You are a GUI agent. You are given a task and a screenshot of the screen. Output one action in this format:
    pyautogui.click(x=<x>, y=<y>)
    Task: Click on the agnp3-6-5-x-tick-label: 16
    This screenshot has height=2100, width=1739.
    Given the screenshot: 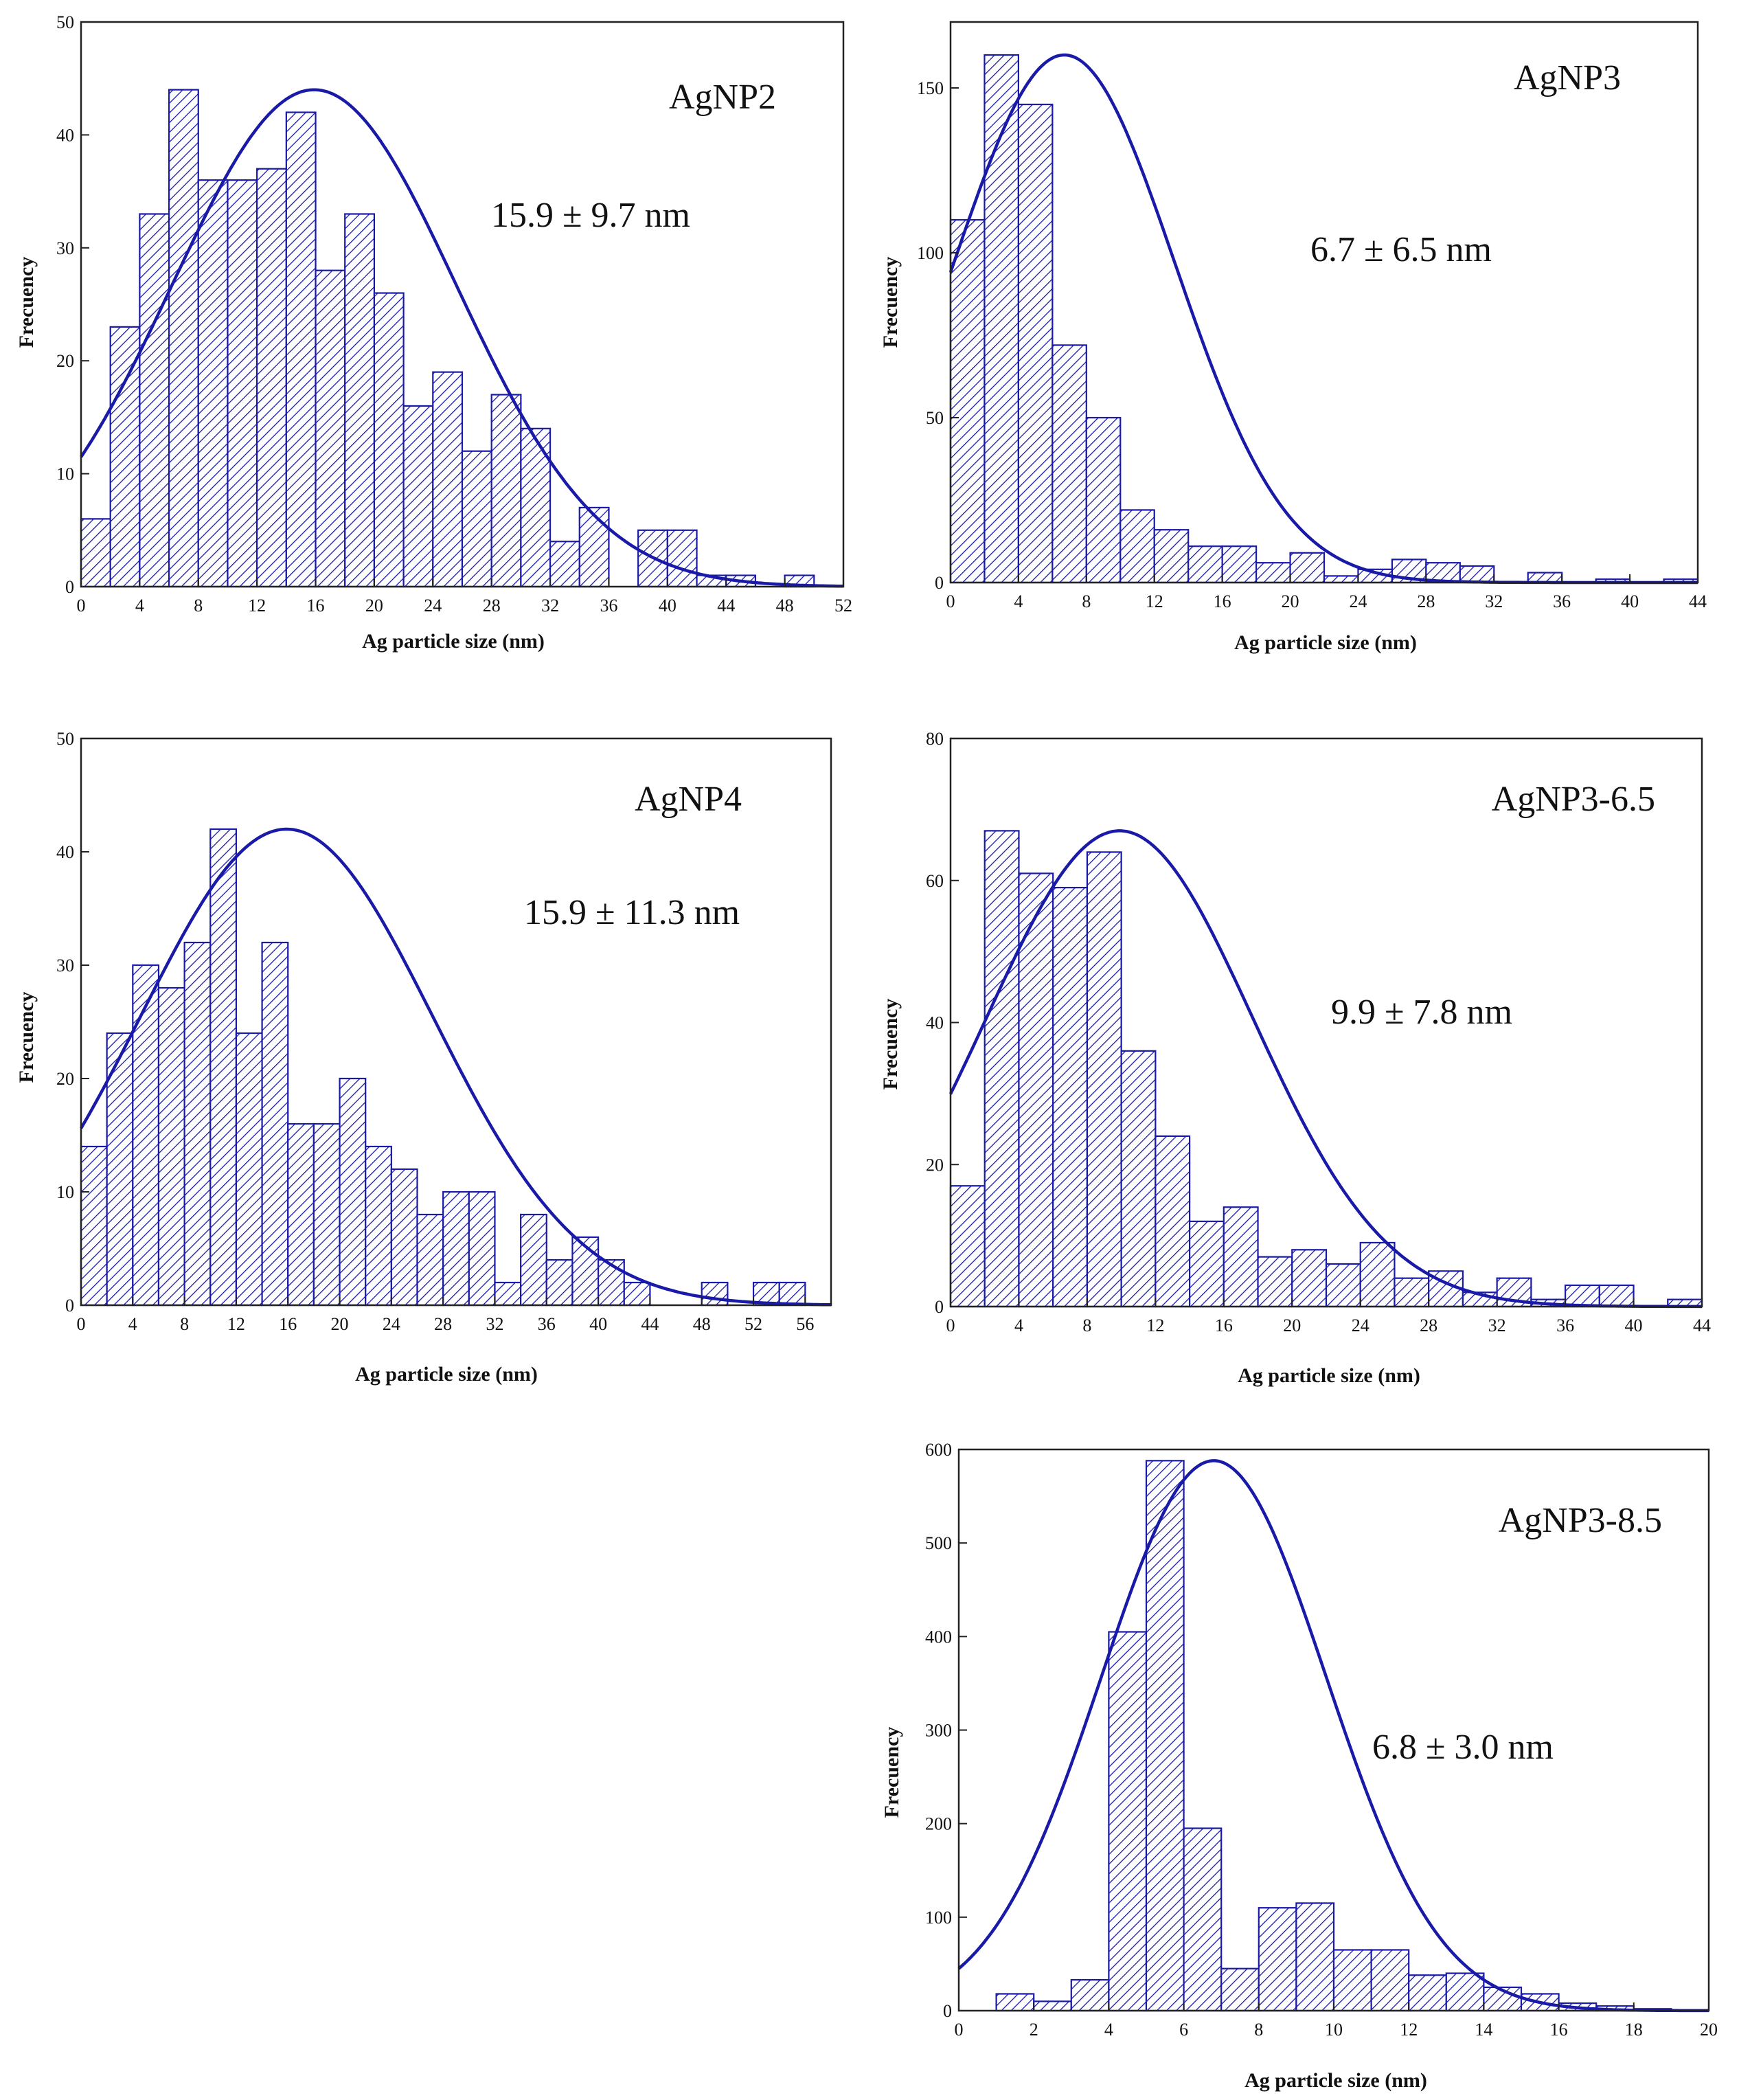 What is the action you would take?
    pyautogui.click(x=1224, y=1326)
    